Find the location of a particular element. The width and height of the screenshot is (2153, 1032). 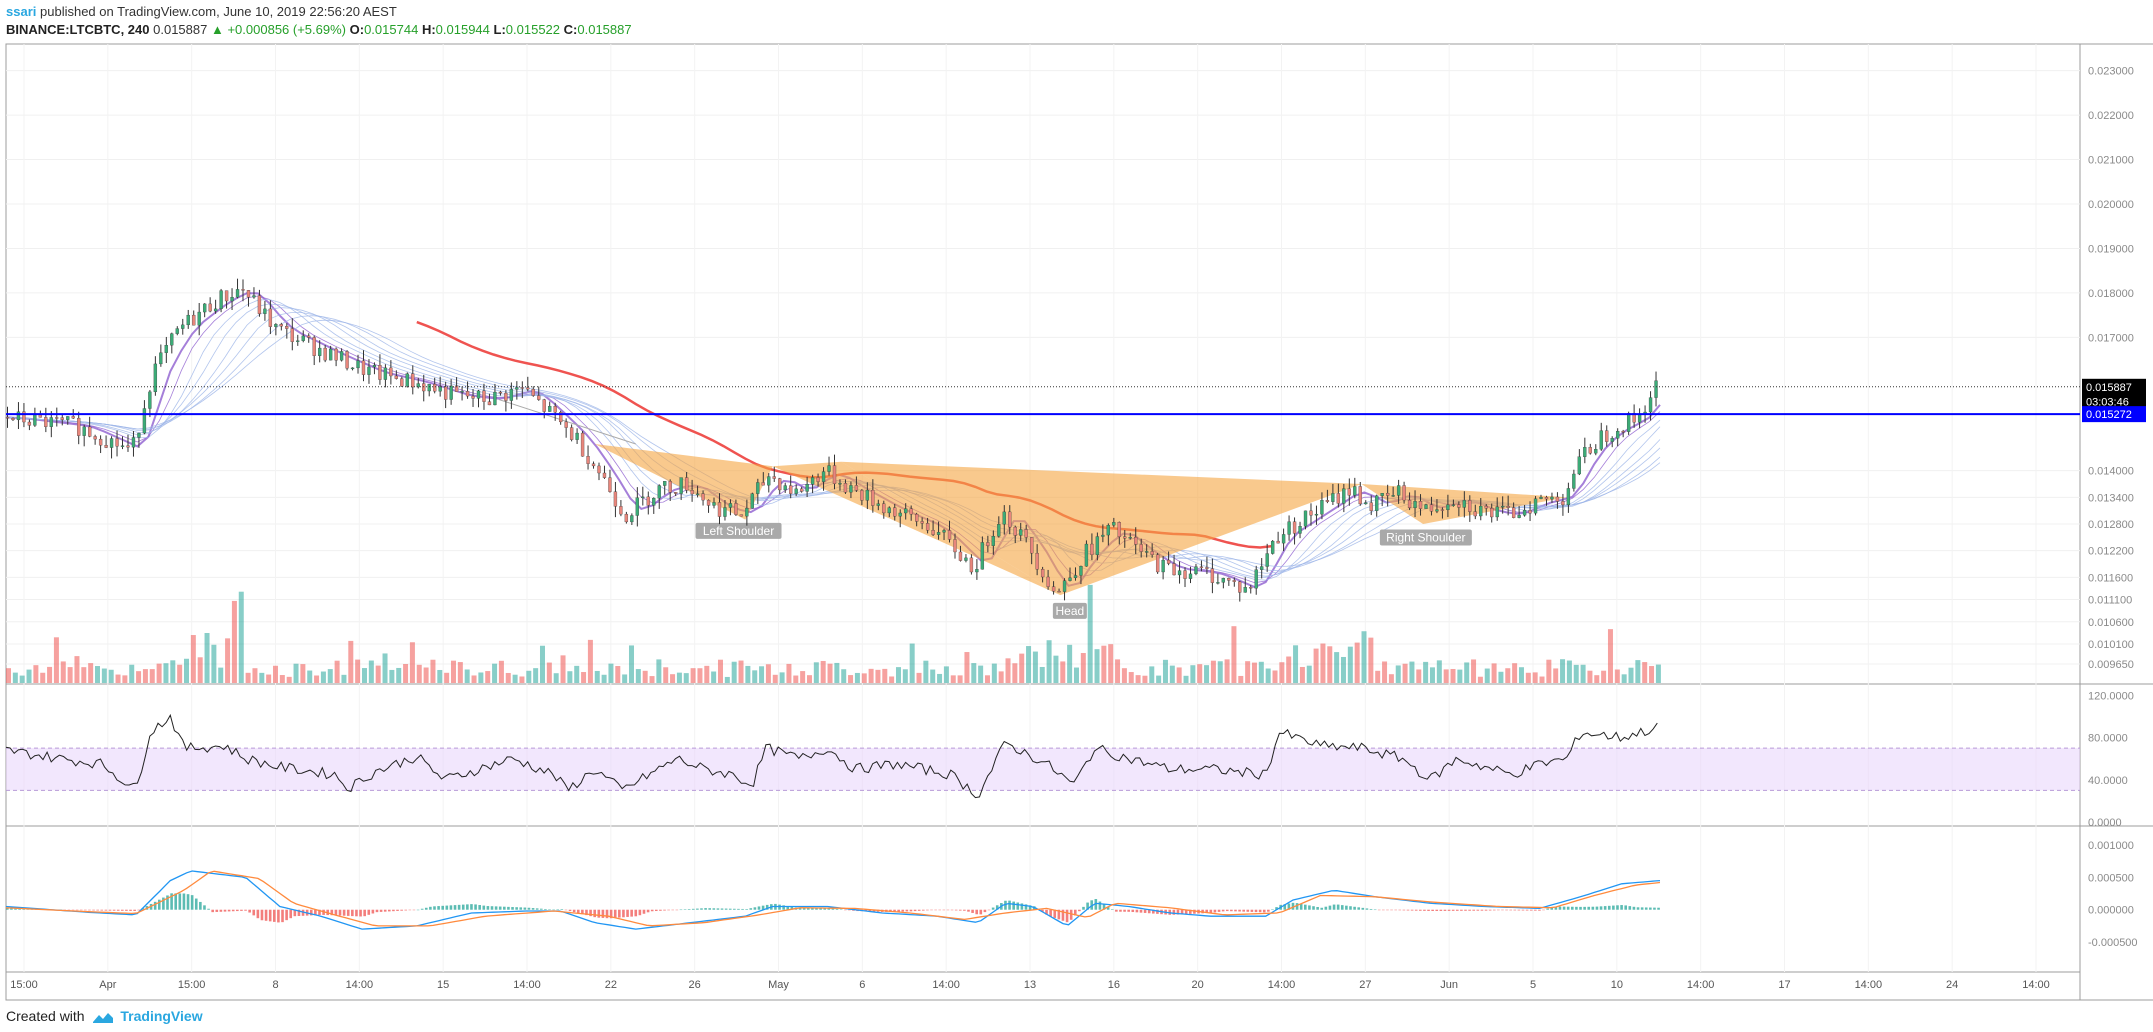

annotation-label-bg is located at coordinates (1425, 537).